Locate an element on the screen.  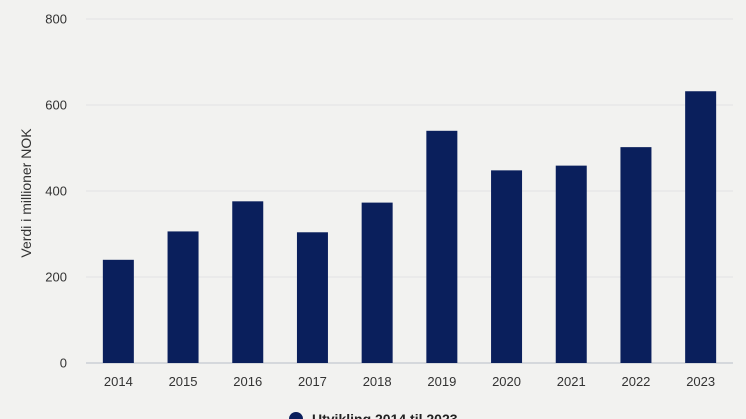
y-axis-title: Verdi i millioner NOK is located at coordinates (26, 193).